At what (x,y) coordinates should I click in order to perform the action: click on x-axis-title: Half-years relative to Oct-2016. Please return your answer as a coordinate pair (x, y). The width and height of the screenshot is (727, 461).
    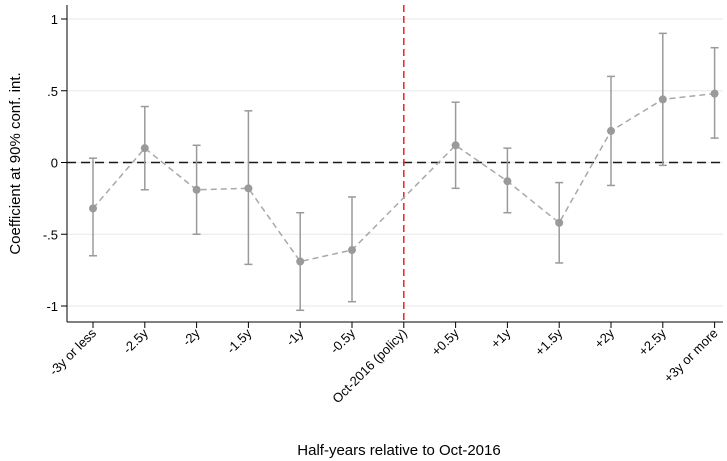
    Looking at the image, I should click on (398, 450).